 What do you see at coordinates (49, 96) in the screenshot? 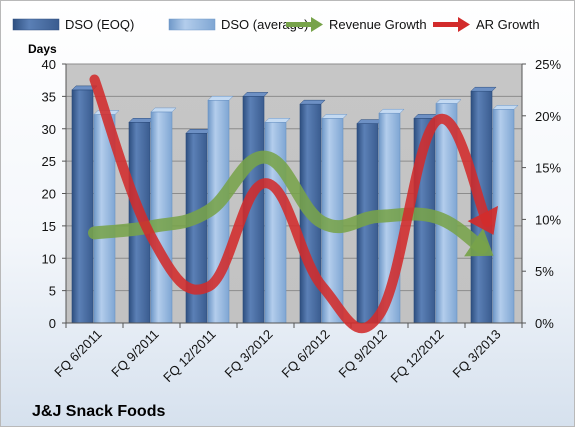
I see `y-tick-label-35: 35` at bounding box center [49, 96].